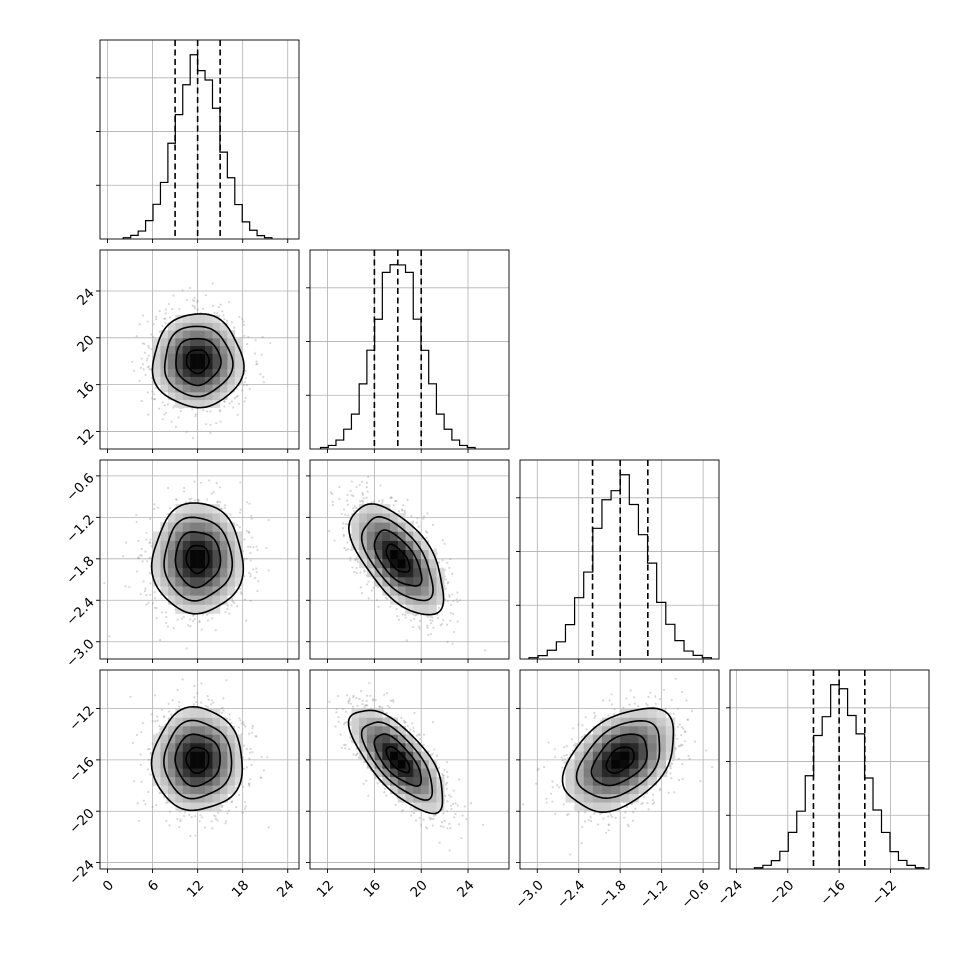  What do you see at coordinates (81, 769) in the screenshot?
I see `y-tick-label: −16` at bounding box center [81, 769].